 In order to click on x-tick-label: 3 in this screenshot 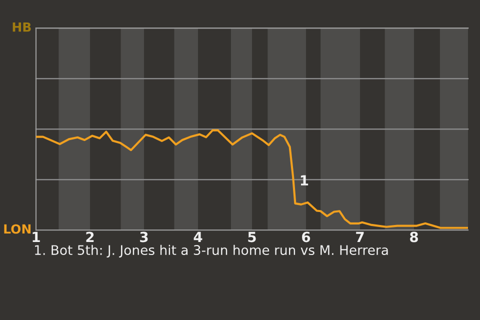, I will do `click(144, 237)`.